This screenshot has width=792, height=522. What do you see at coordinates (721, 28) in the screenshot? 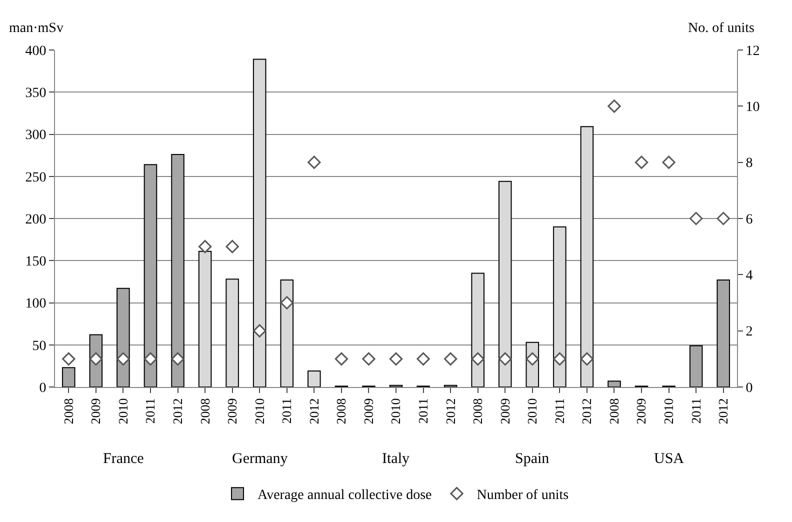
I see `y2-axis-title: No. of units` at bounding box center [721, 28].